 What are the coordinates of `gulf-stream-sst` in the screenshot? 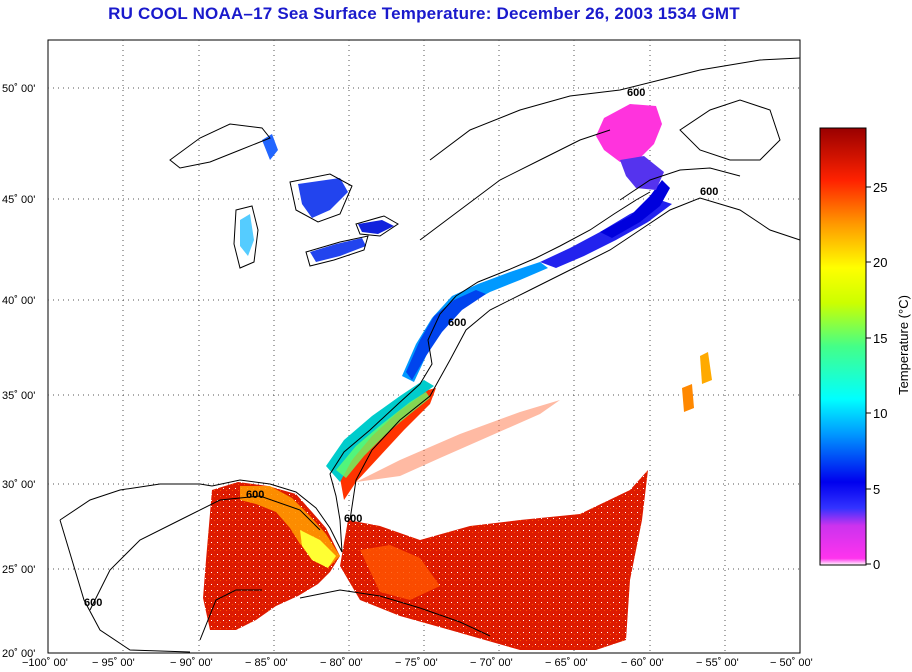 It's located at (388, 444).